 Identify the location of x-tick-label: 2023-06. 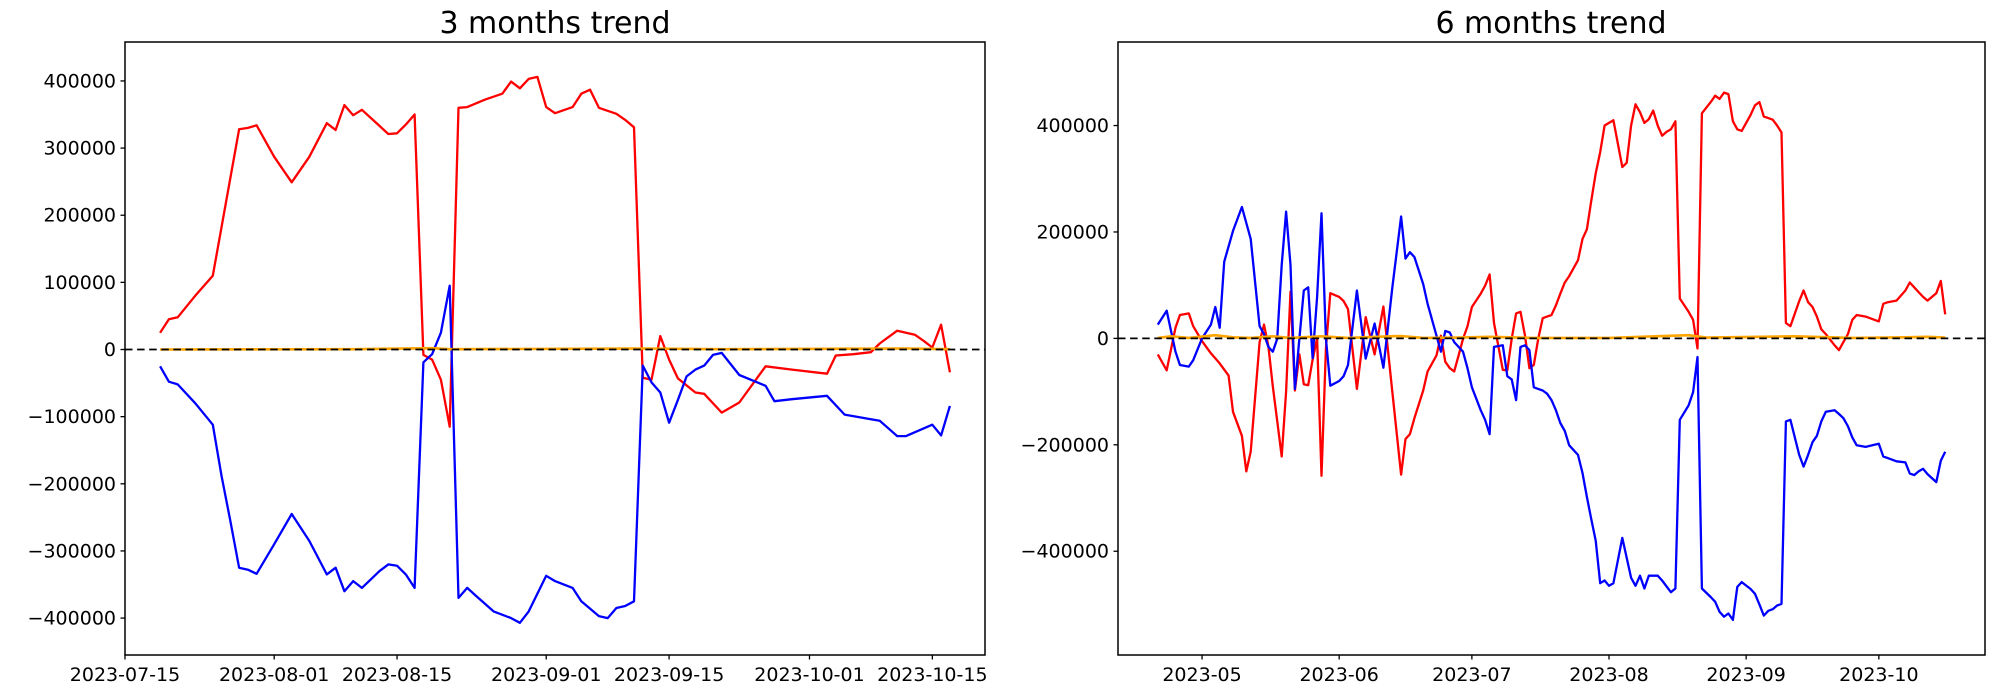
(1338, 675).